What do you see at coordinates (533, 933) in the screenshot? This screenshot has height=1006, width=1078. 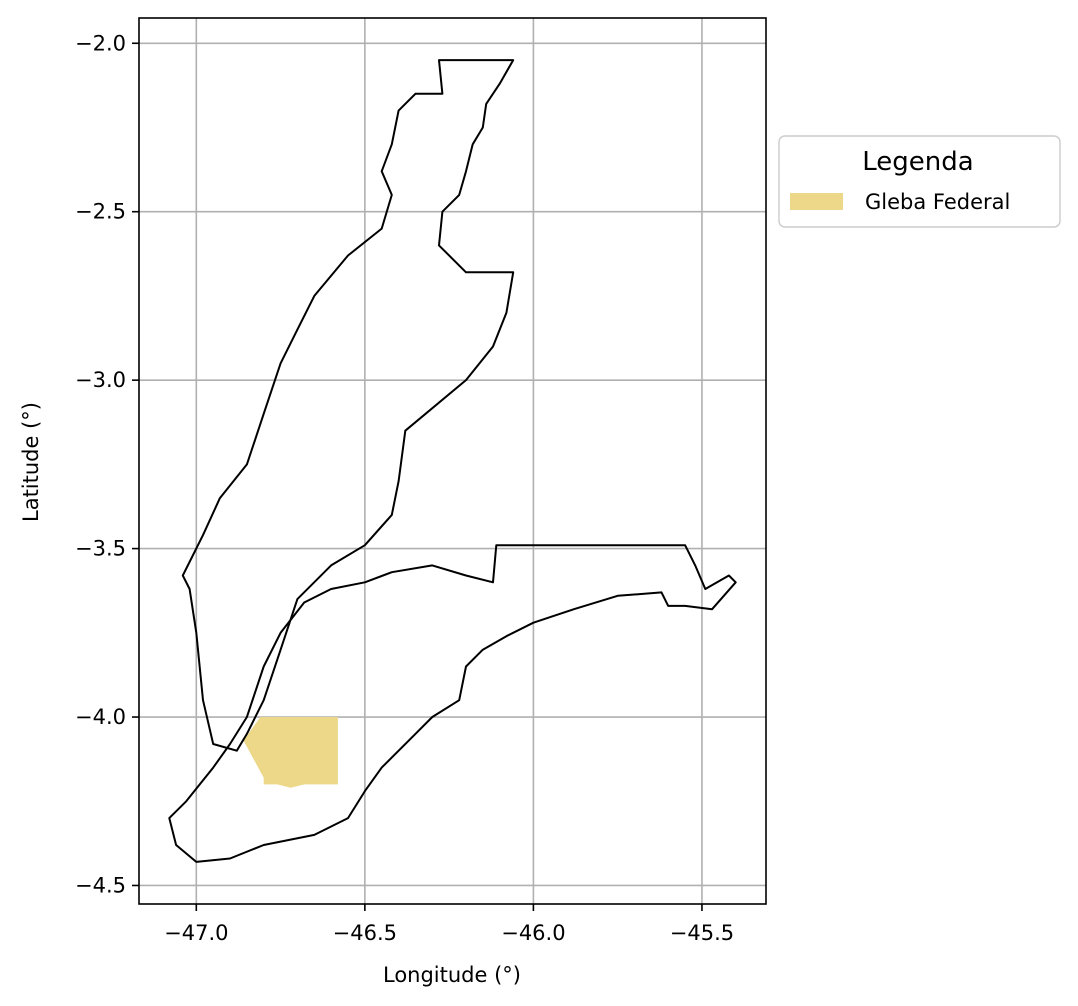 I see `x-tick-label: −46.0` at bounding box center [533, 933].